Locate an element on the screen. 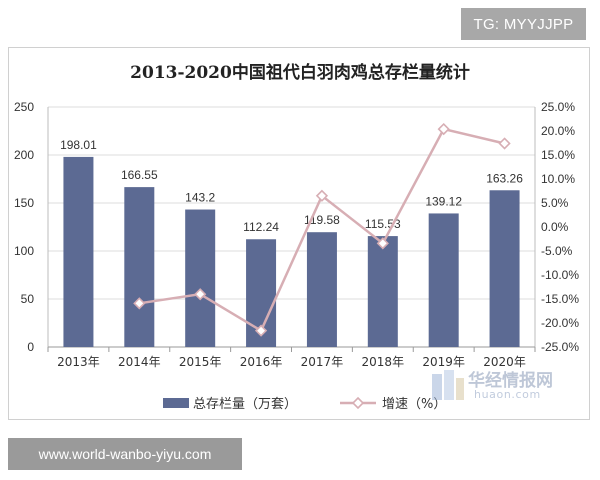 The height and width of the screenshot is (480, 600). bar-data-label: 166.55 is located at coordinates (139, 175).